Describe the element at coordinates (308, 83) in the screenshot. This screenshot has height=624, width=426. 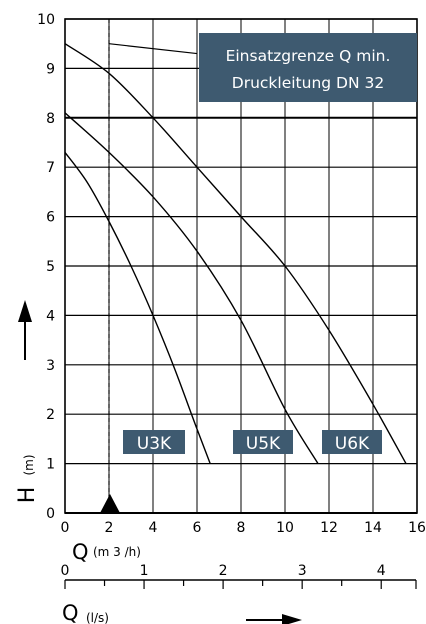
I see `annotation-line-2: Druckleitung DN 32` at that location.